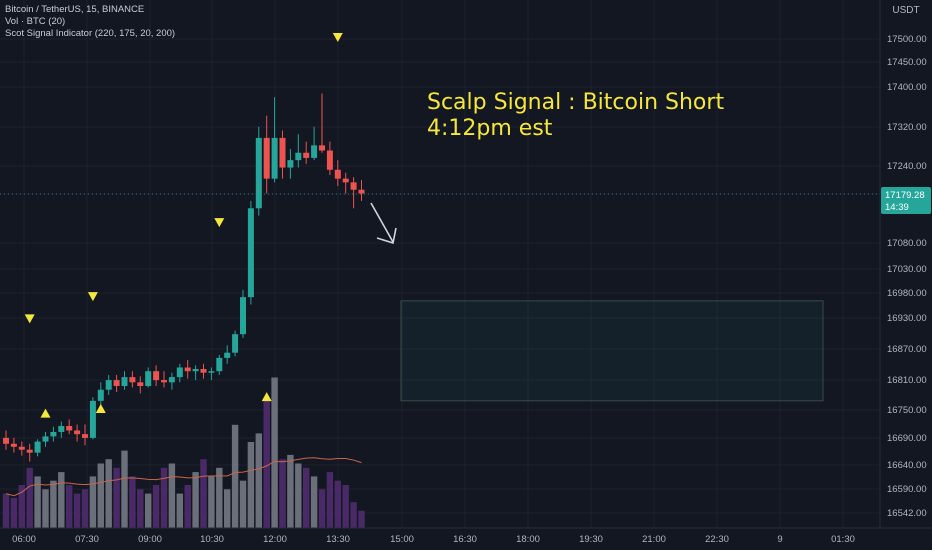 Image resolution: width=932 pixels, height=550 pixels. I want to click on price-tick-label: 17320.00, so click(907, 127).